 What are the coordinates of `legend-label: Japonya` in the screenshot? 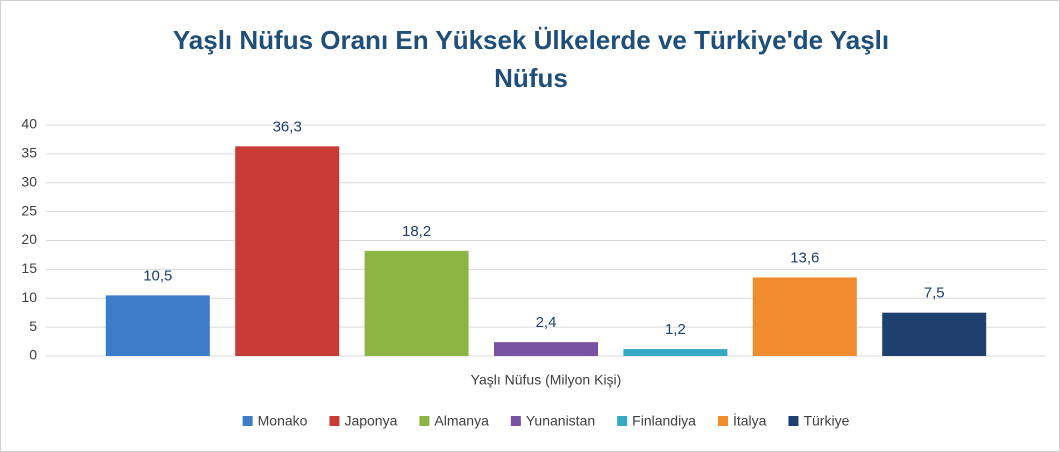 It's located at (370, 421).